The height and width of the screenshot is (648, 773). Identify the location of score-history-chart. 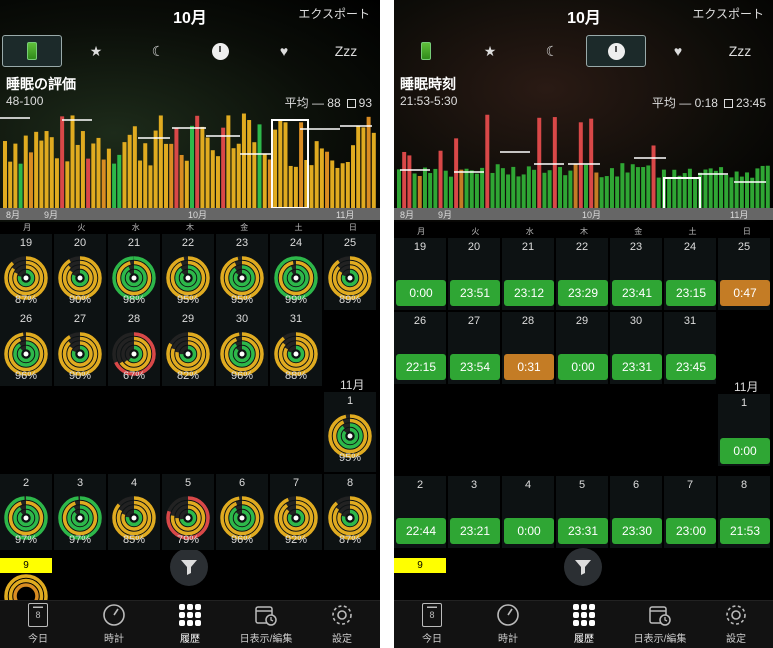
(190, 161).